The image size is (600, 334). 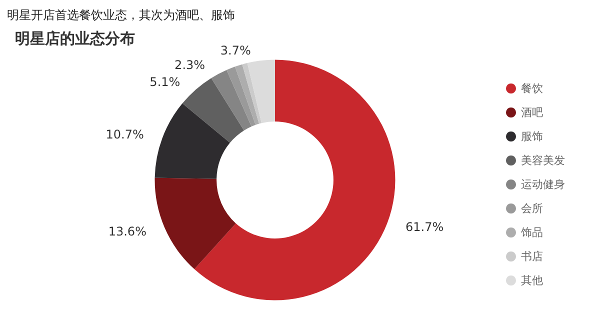 What do you see at coordinates (532, 256) in the screenshot?
I see `legend-label: 书店` at bounding box center [532, 256].